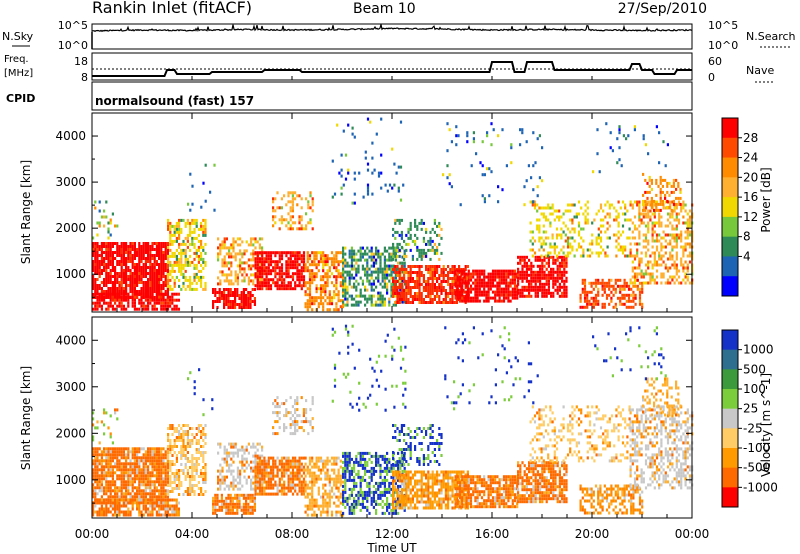  I want to click on nave-label: Nave, so click(760, 70).